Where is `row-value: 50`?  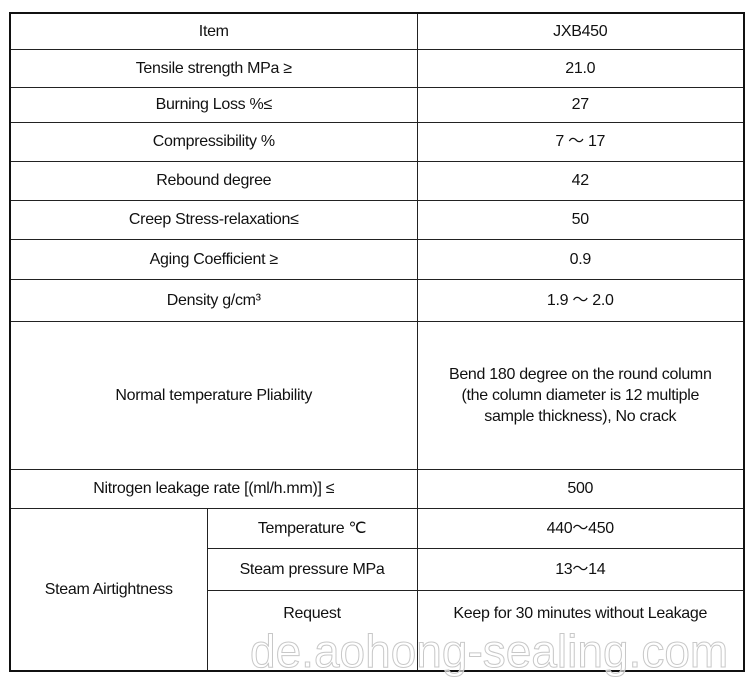 row-value: 50 is located at coordinates (580, 219).